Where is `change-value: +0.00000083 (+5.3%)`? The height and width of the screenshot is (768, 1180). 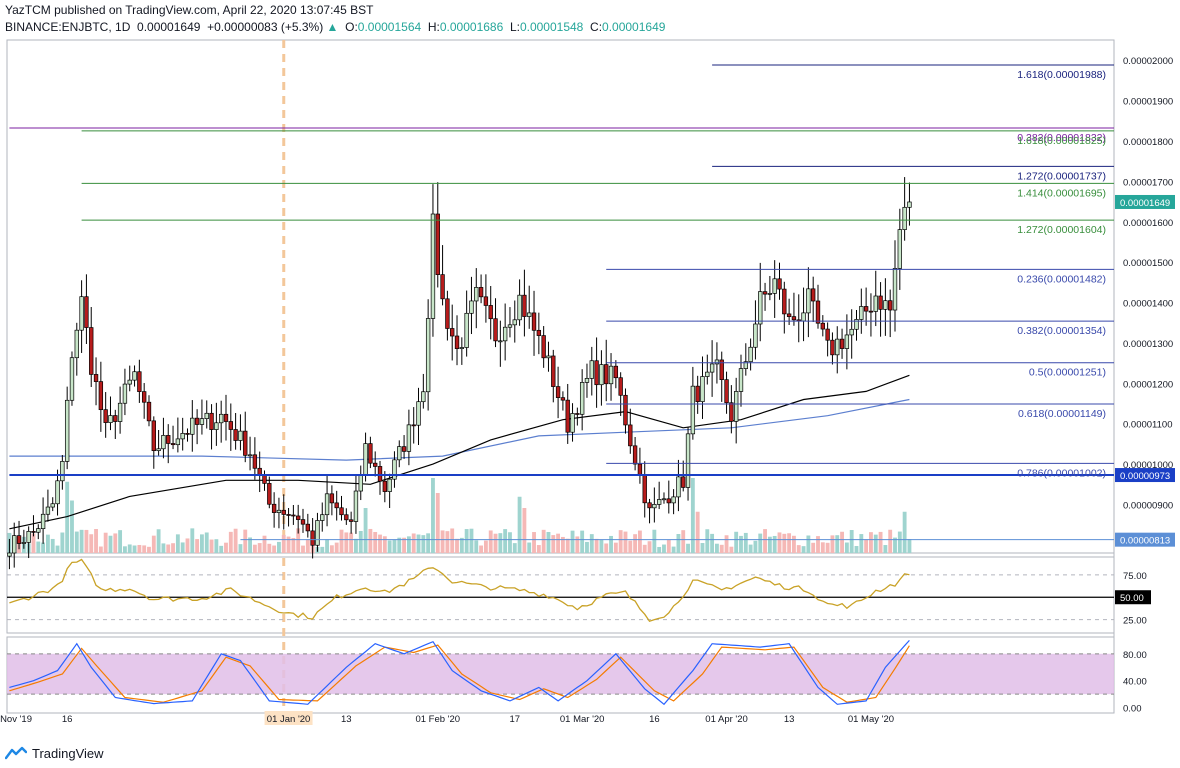 change-value: +0.00000083 (+5.3%) is located at coordinates (265, 27).